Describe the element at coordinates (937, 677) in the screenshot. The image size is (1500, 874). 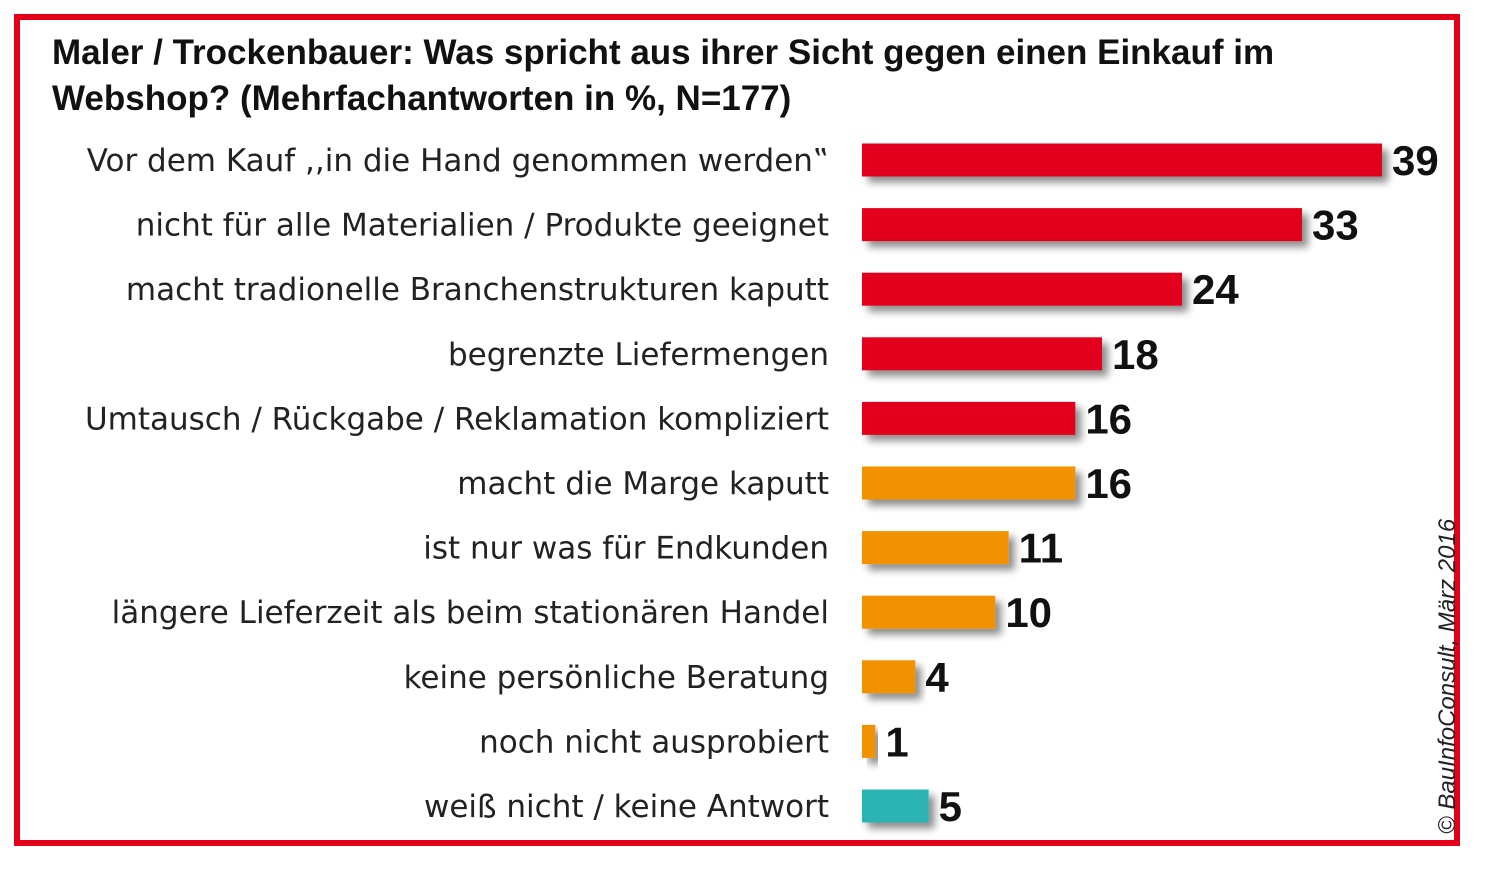
I see `data-label: 4` at that location.